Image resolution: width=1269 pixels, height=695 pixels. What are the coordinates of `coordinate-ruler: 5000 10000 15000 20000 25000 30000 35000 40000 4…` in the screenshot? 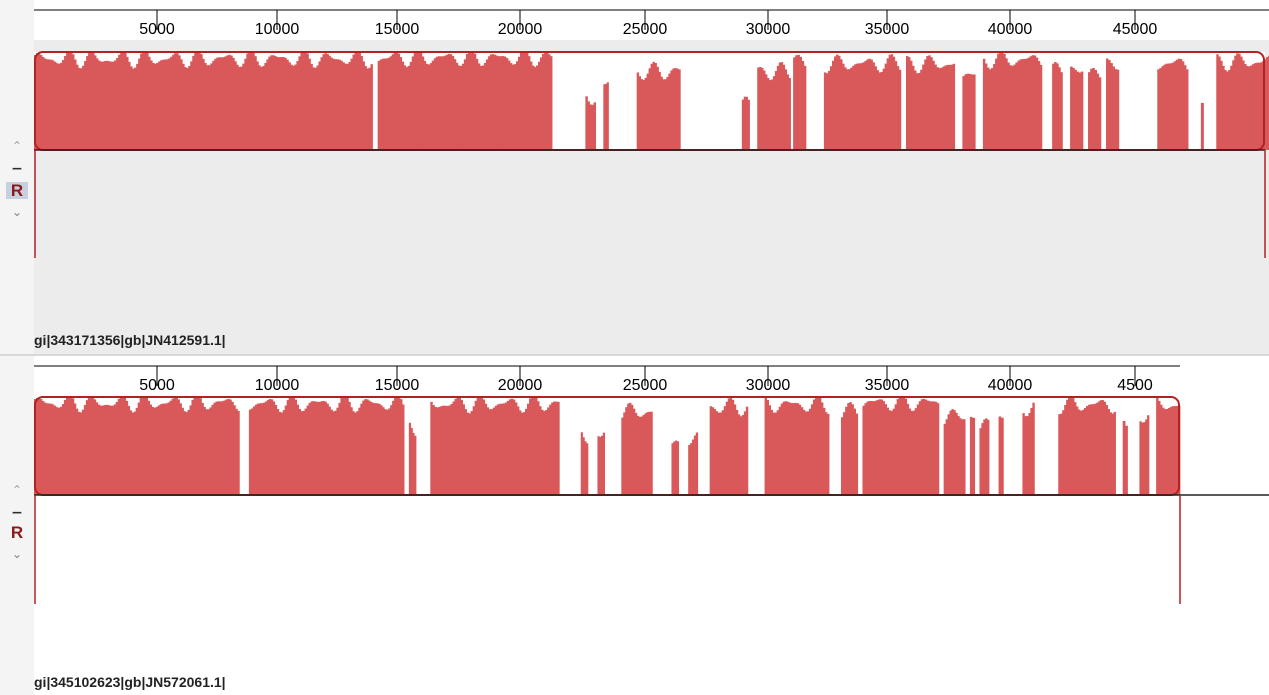 It's located at (651, 20).